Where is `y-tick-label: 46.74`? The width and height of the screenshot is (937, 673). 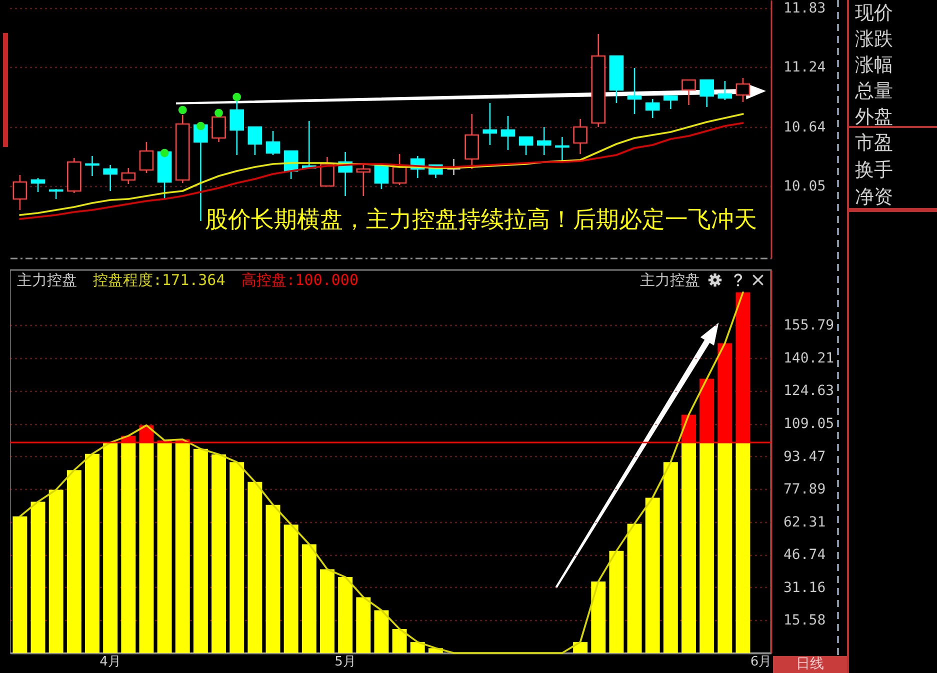 y-tick-label: 46.74 is located at coordinates (805, 555).